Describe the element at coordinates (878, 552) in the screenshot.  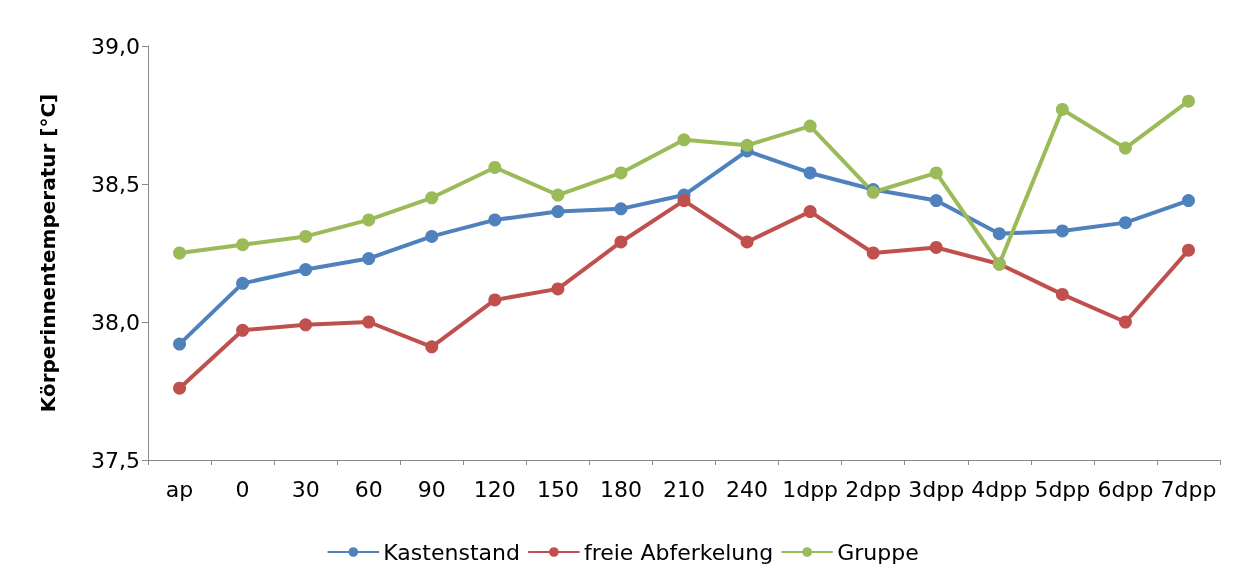
I see `legend-label: Gruppe` at that location.